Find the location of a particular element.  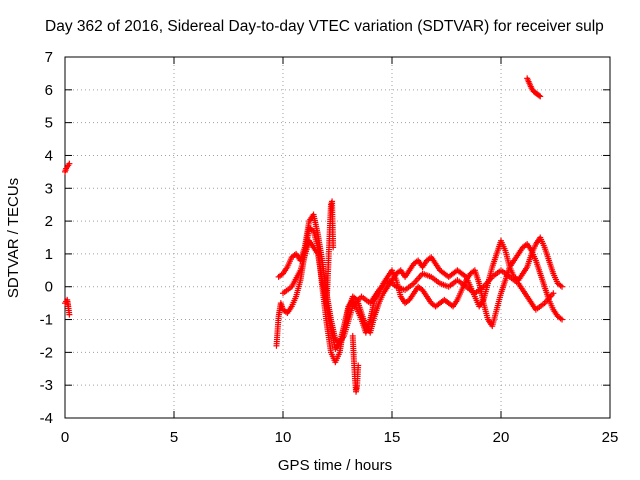

y-tick-label: -4 is located at coordinates (46, 418).